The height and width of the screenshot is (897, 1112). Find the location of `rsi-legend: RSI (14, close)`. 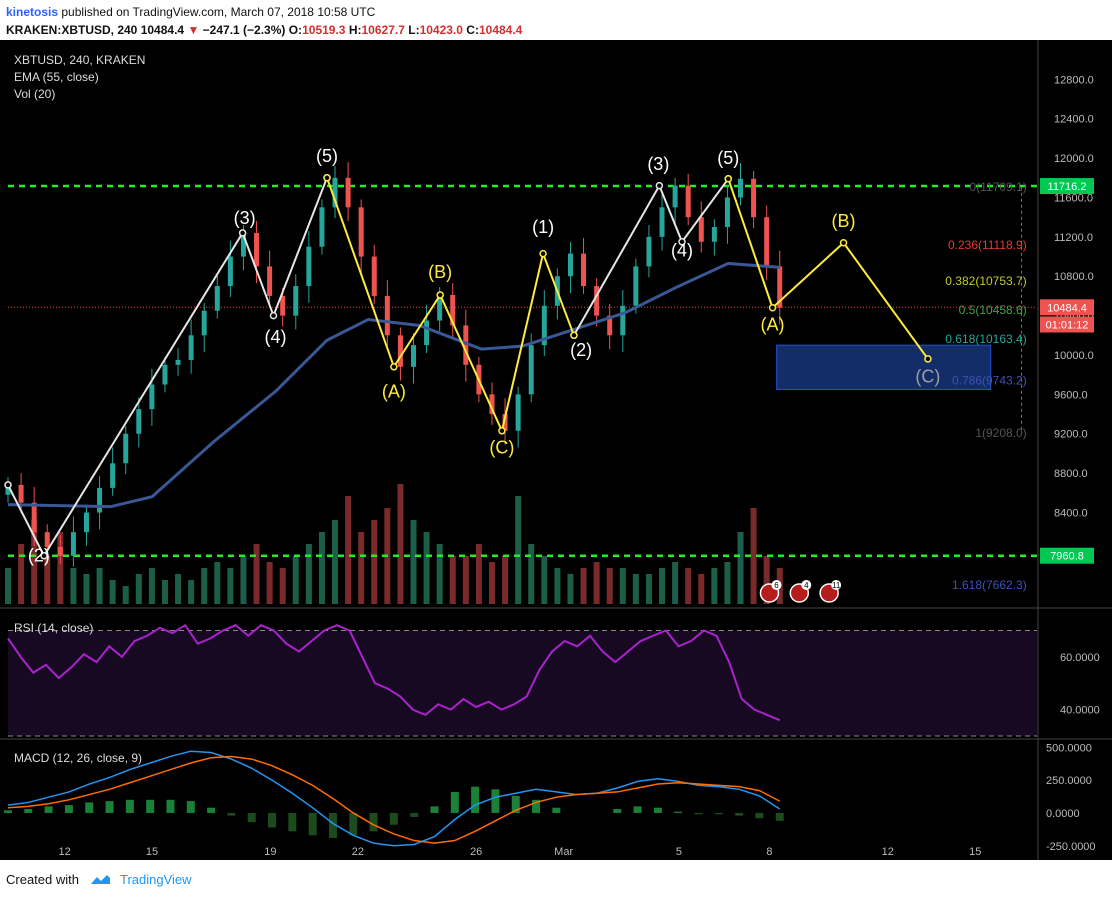

rsi-legend: RSI (14, close) is located at coordinates (53, 628).